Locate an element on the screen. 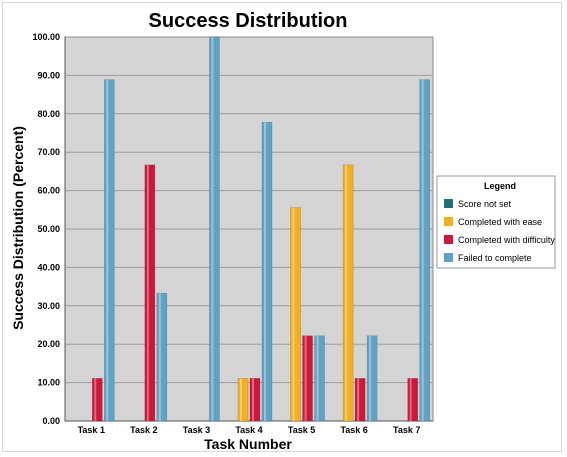 The image size is (567, 457). y-tick-label: 10.00 is located at coordinates (48, 383).